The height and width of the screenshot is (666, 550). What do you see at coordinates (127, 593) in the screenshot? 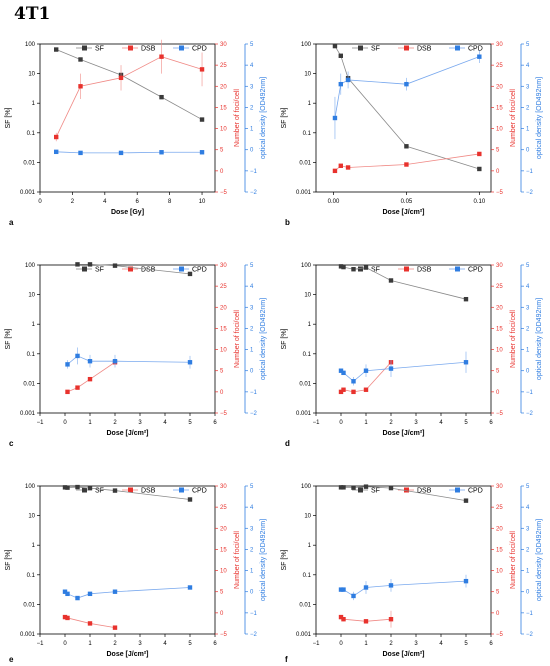
I see `series-line-cpd` at bounding box center [127, 593].